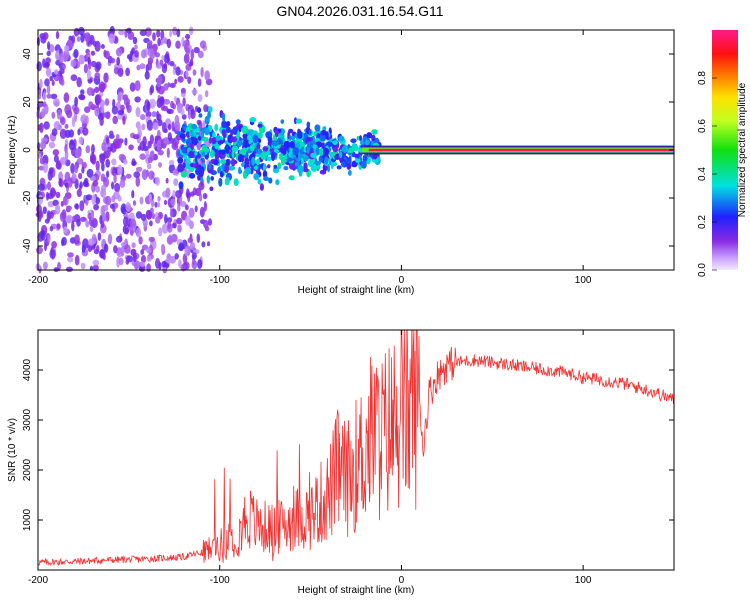 The width and height of the screenshot is (750, 600). I want to click on spectrogram-y-tick-label: 20, so click(27, 102).